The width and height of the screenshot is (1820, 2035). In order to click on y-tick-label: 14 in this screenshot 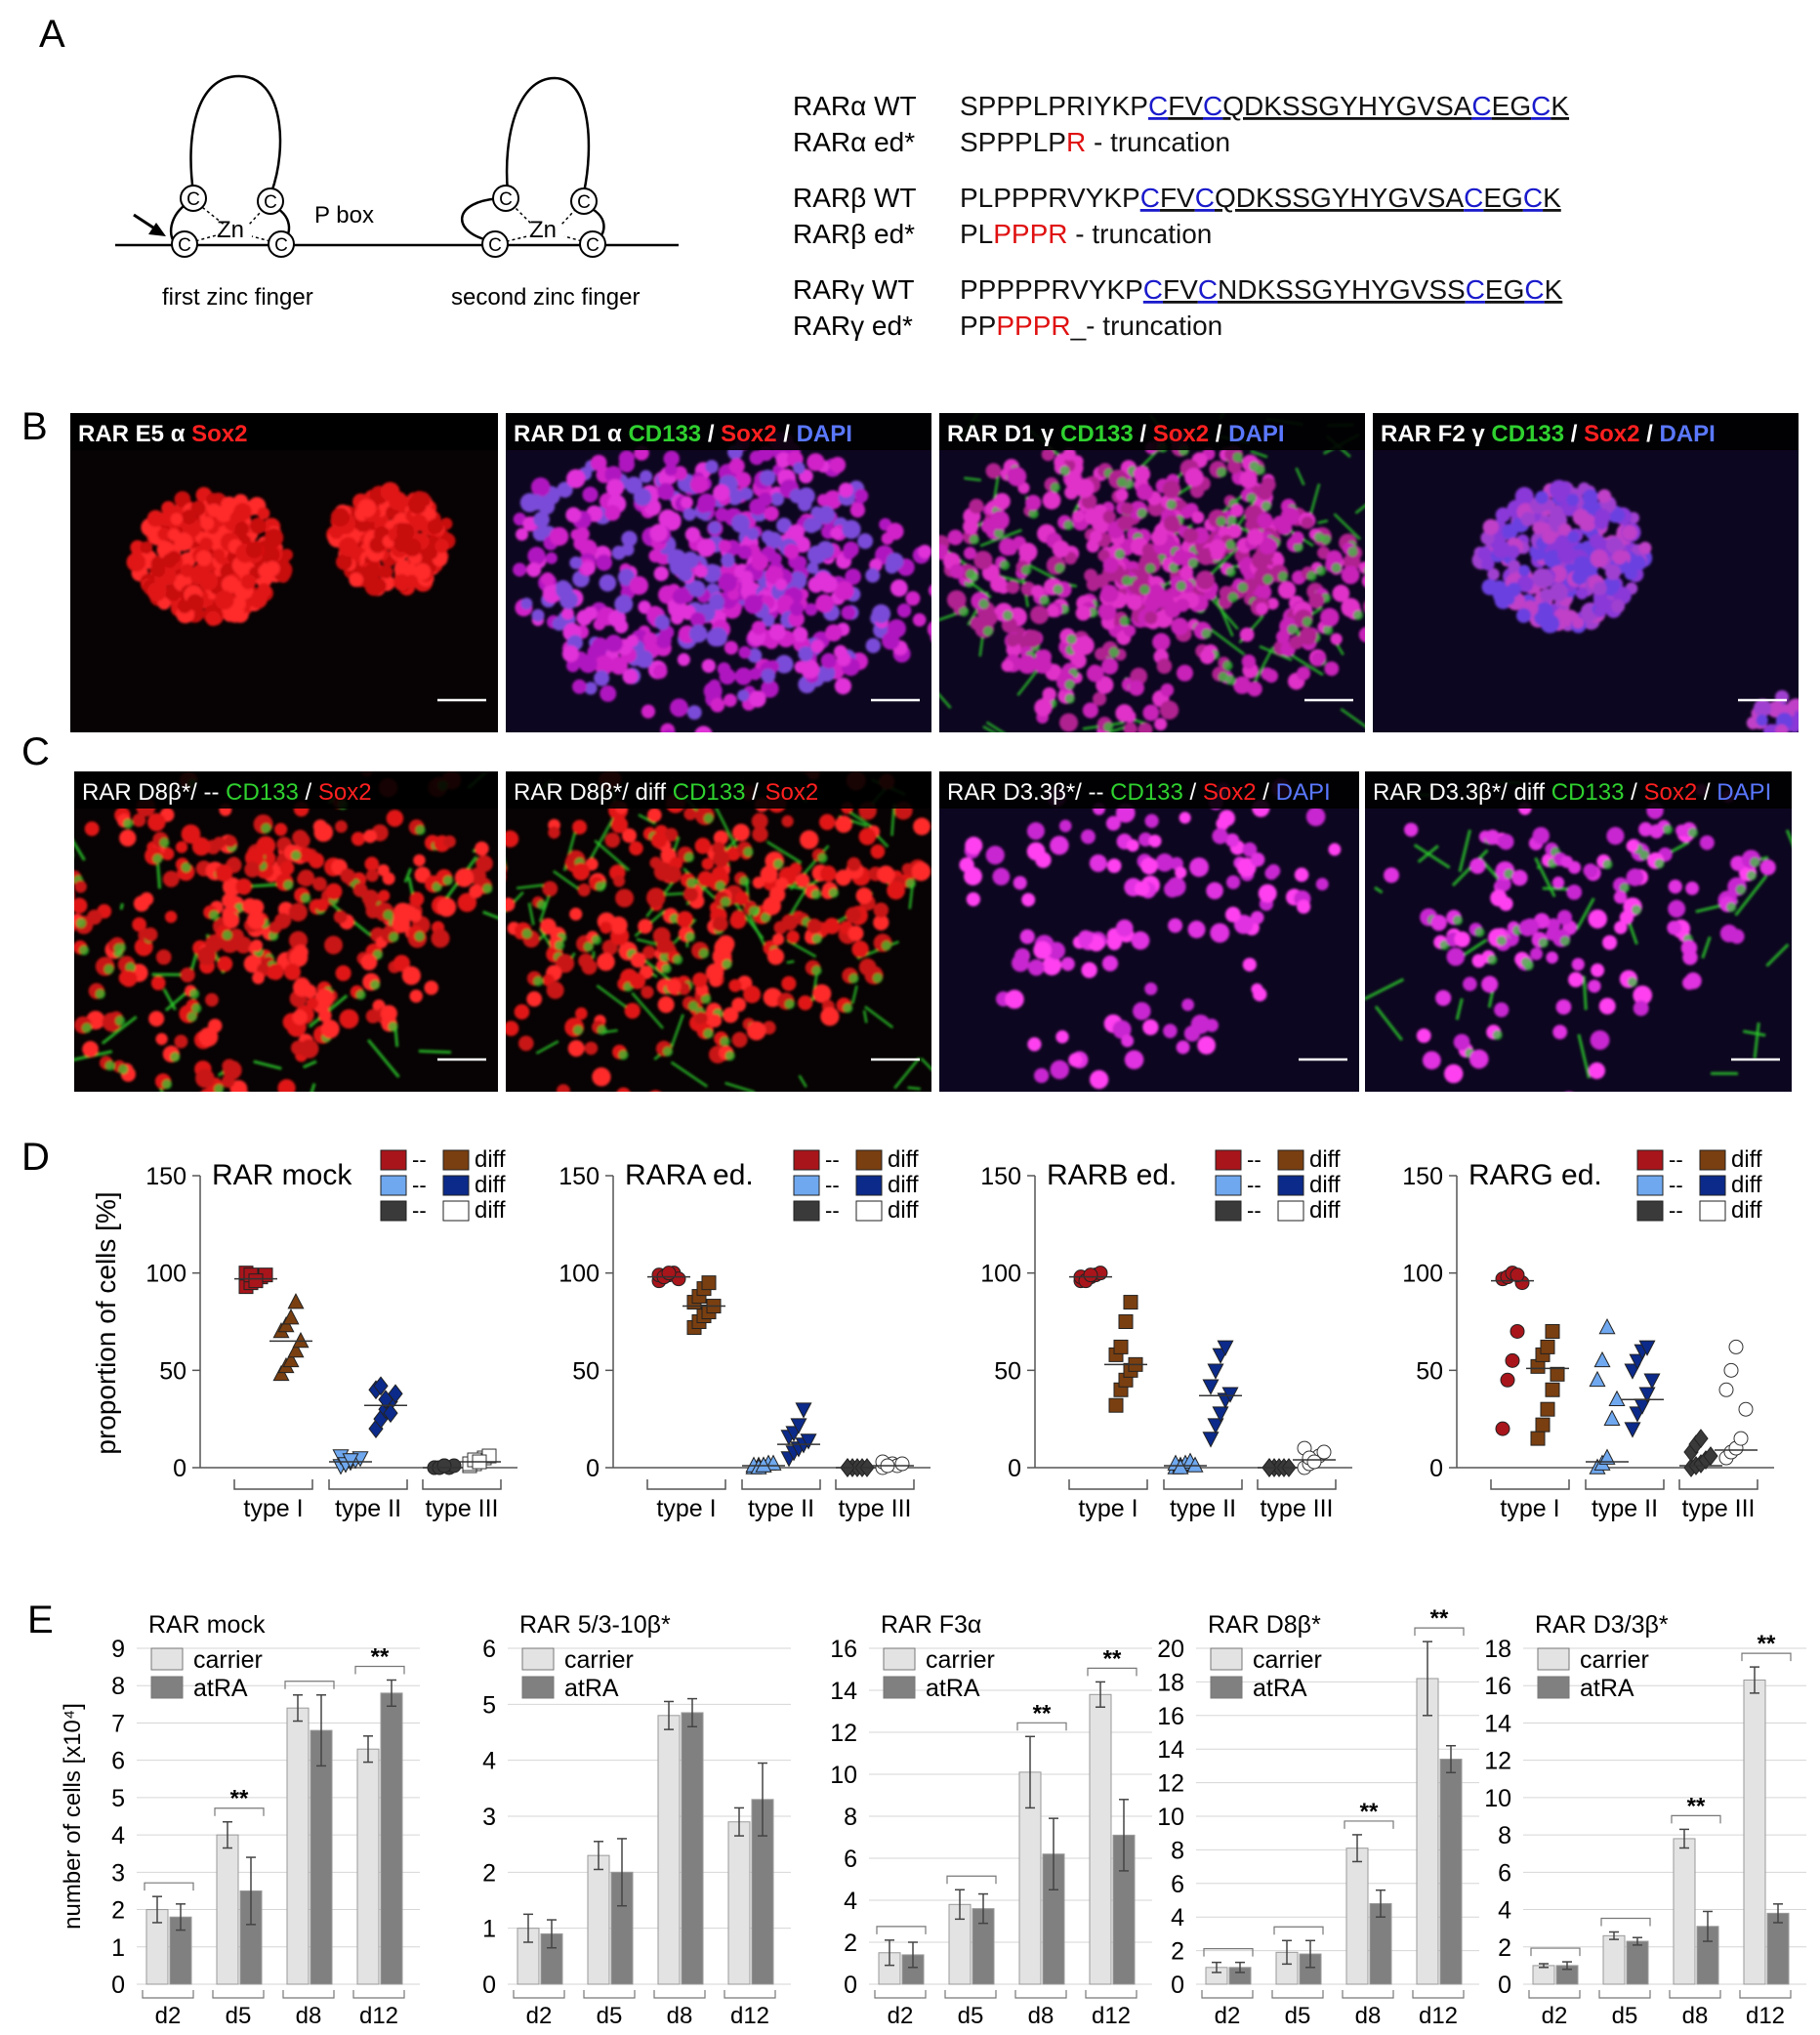, I will do `click(843, 1691)`.